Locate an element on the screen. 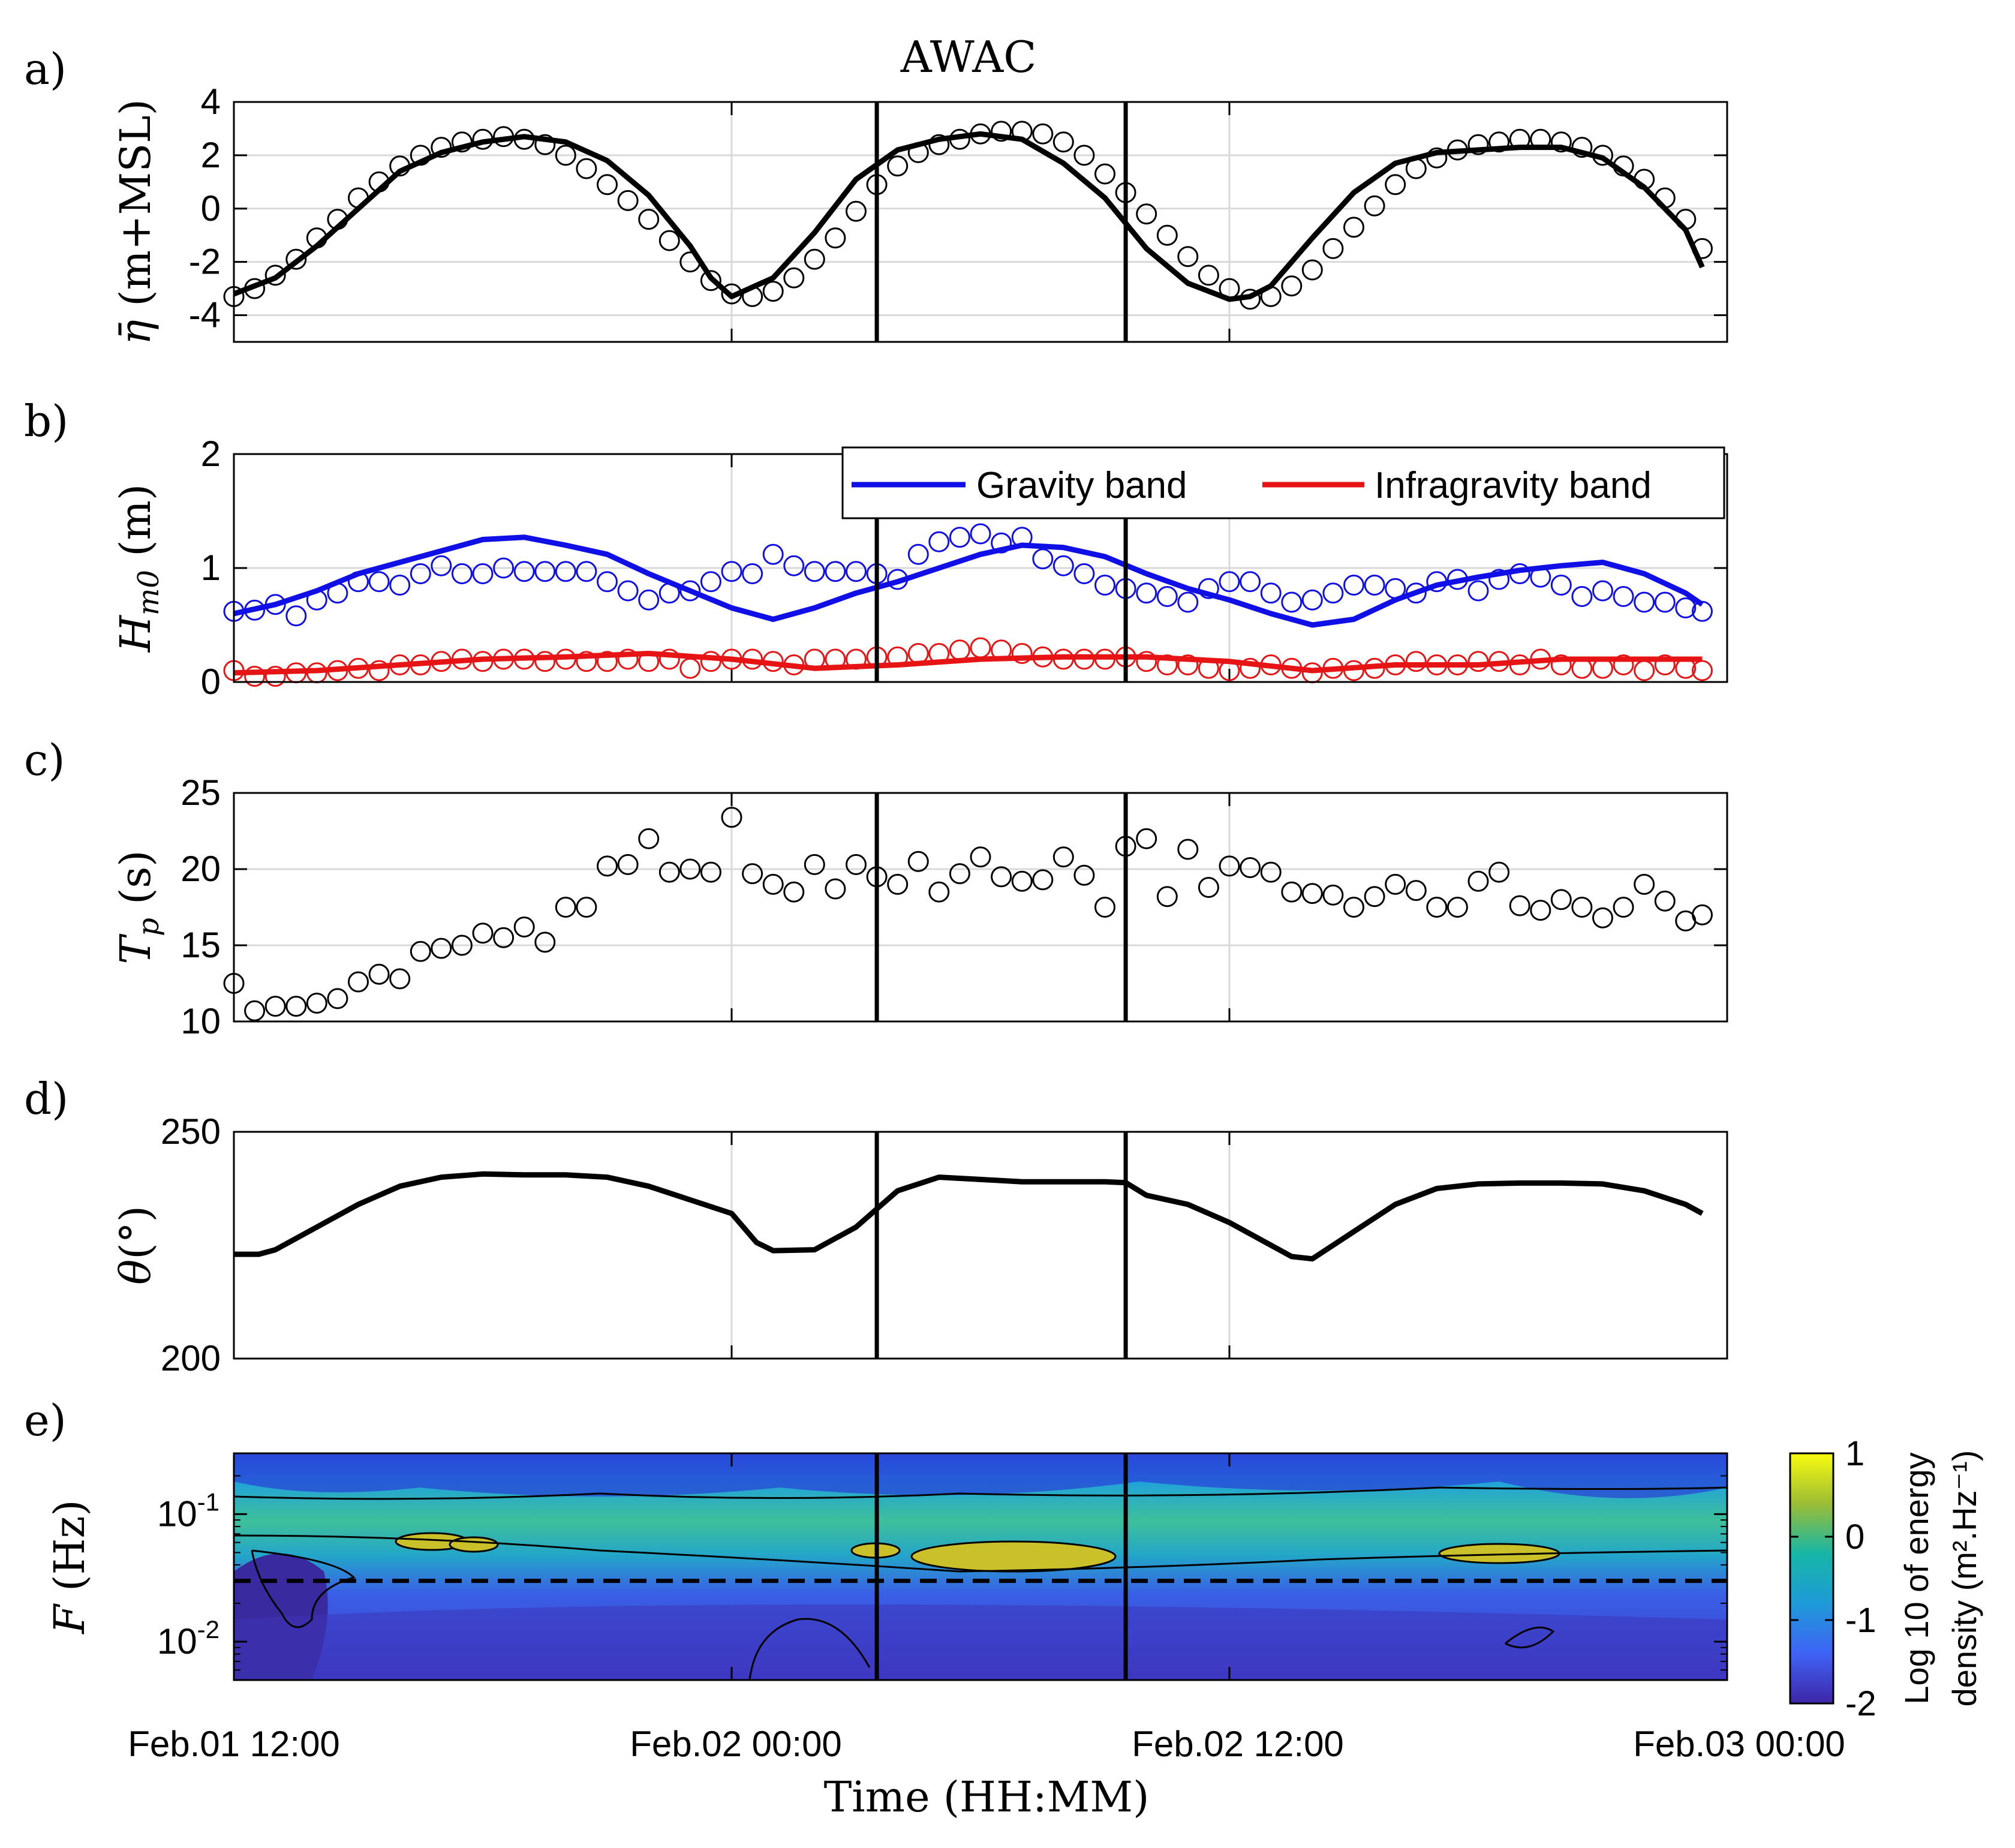  y-tick-label: -4 is located at coordinates (205, 315).